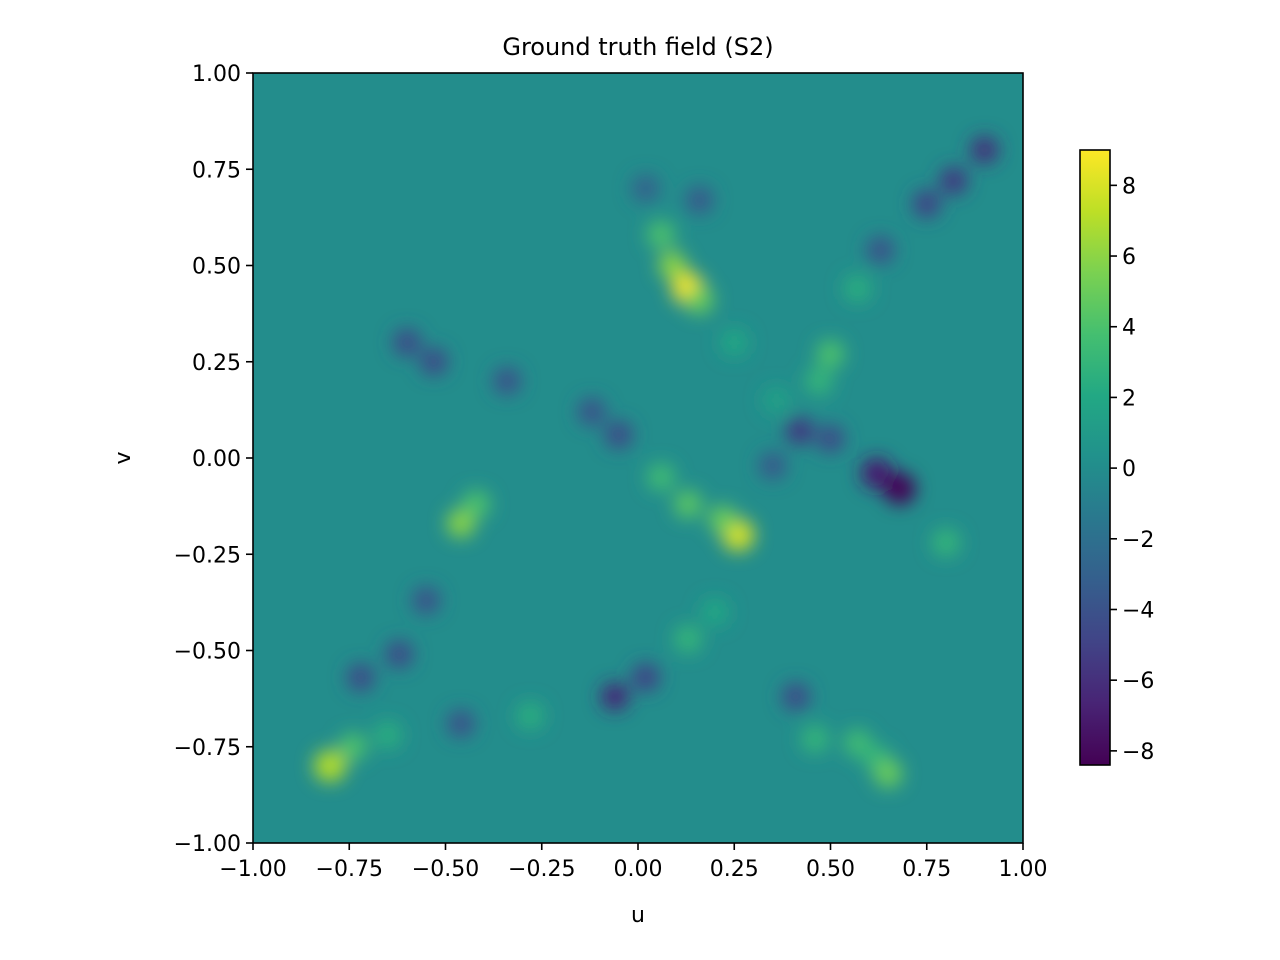 This screenshot has height=960, width=1280. Describe the element at coordinates (207, 748) in the screenshot. I see `y-tick-label: −0.75` at that location.